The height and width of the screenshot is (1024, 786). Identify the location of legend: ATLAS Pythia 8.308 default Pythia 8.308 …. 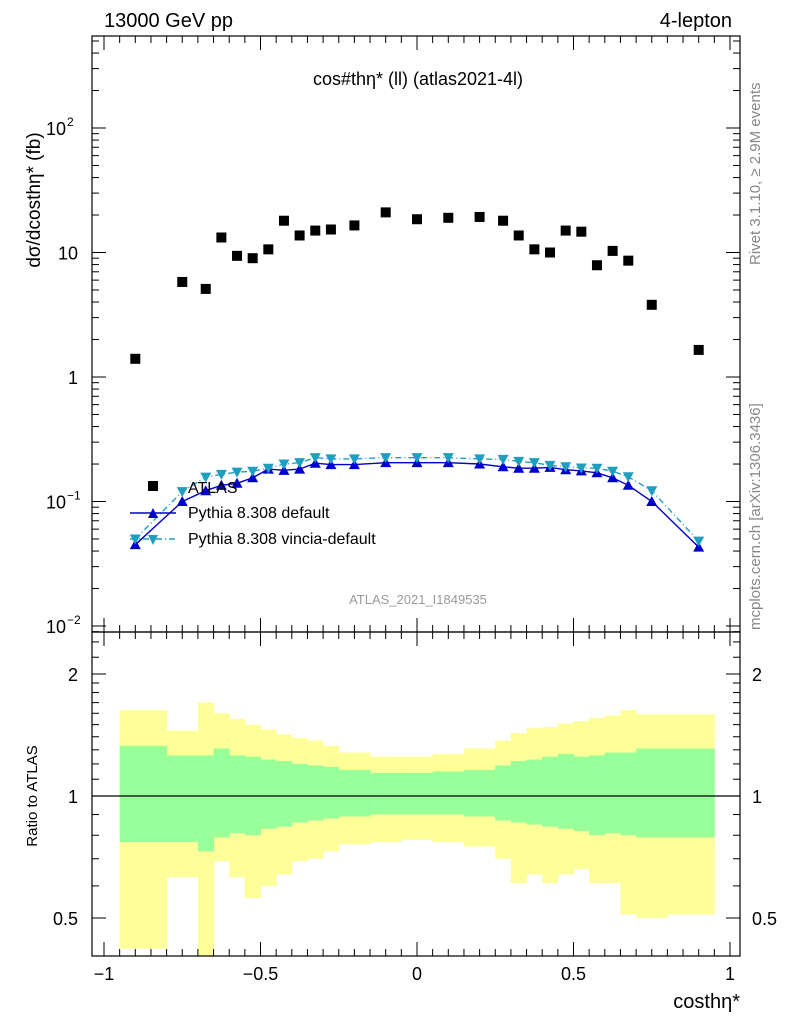
(253, 514).